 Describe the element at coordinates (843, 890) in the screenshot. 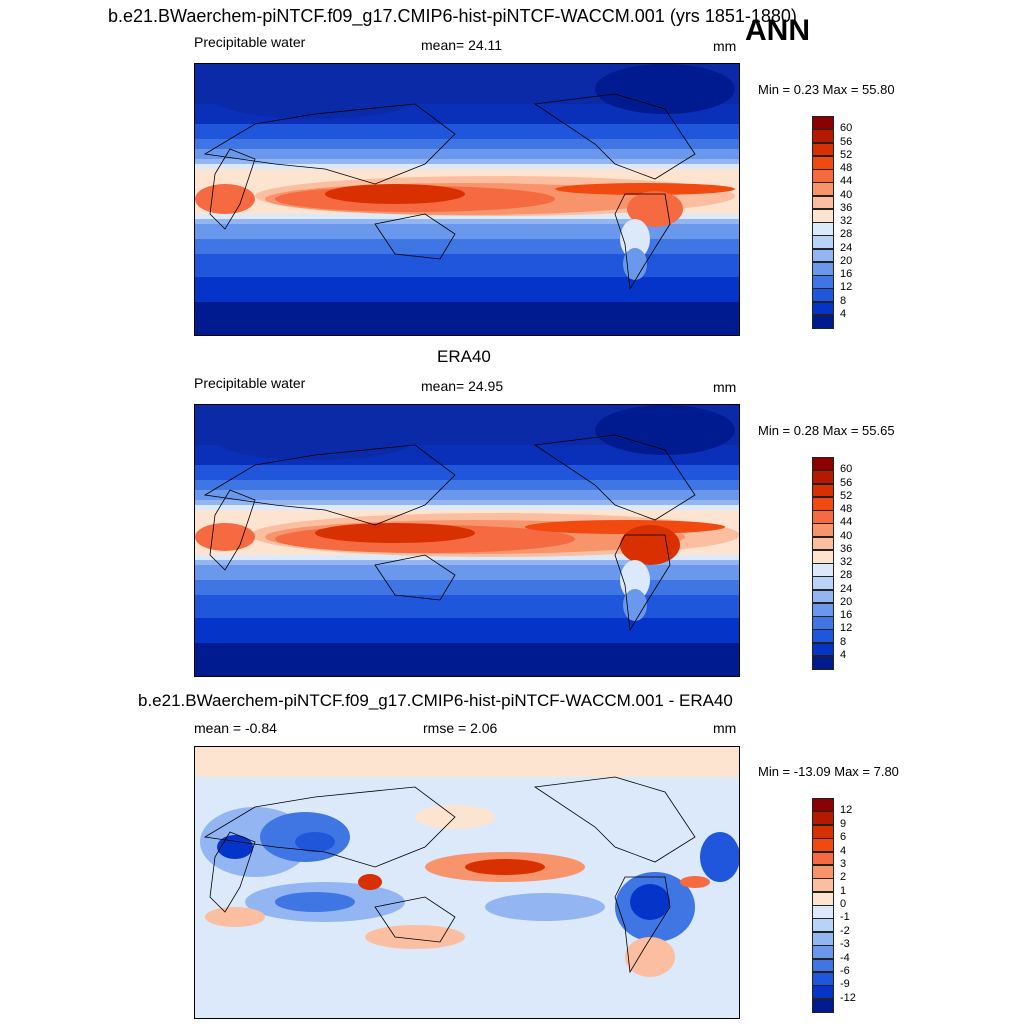

I see `colorbar-label: 1` at that location.